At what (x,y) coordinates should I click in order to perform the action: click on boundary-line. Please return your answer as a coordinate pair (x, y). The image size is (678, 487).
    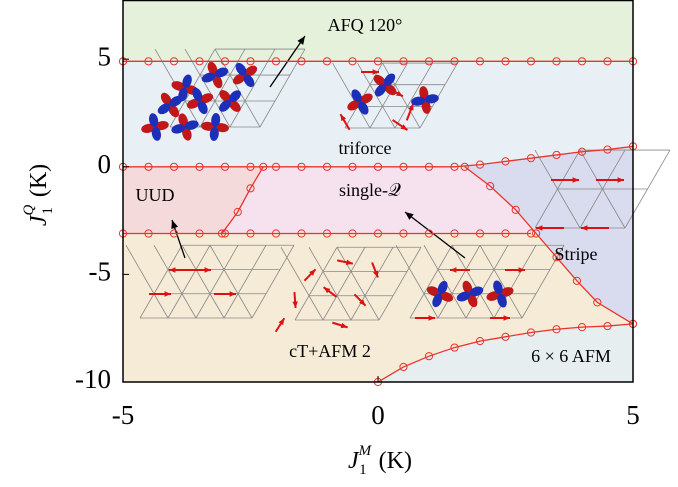
    Looking at the image, I should click on (378, 156).